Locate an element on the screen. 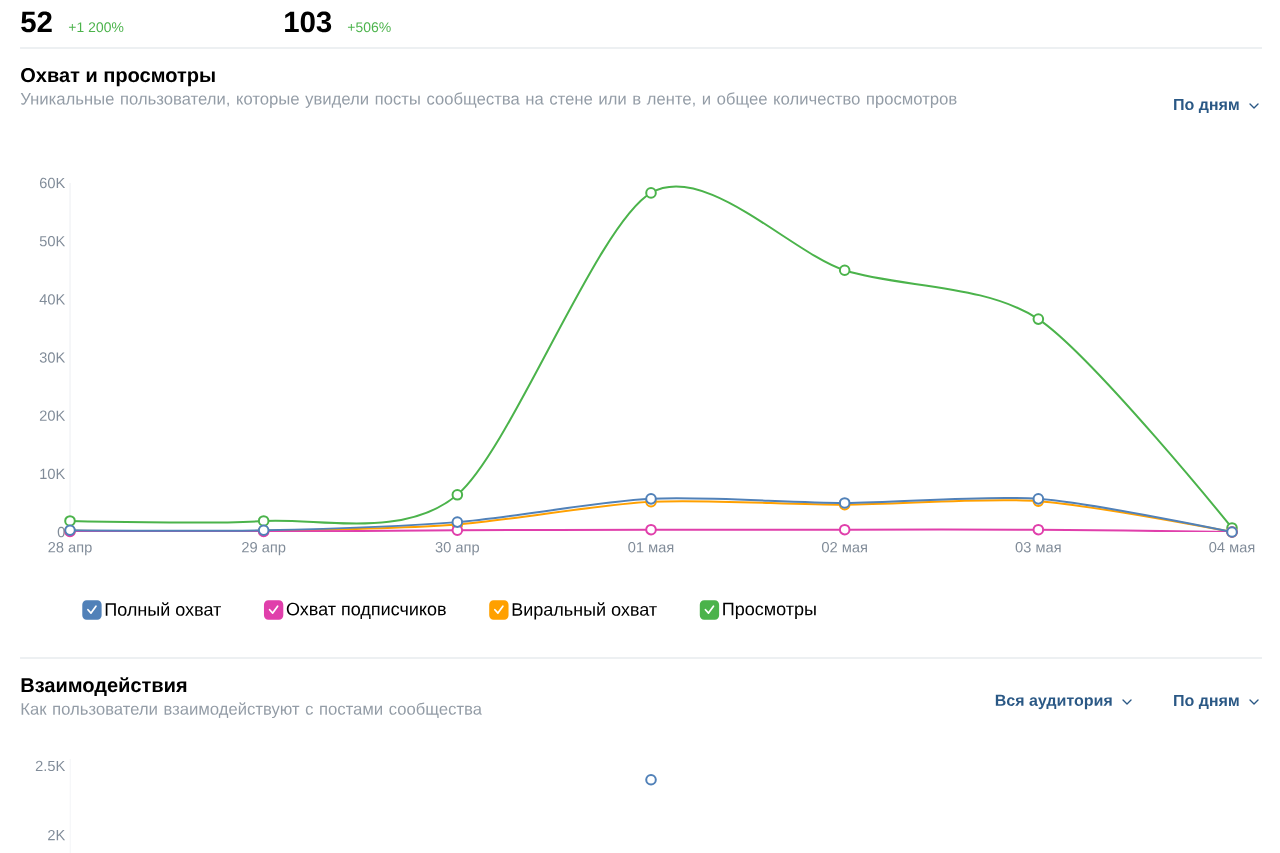  y-tick-label: 60K is located at coordinates (52, 183).